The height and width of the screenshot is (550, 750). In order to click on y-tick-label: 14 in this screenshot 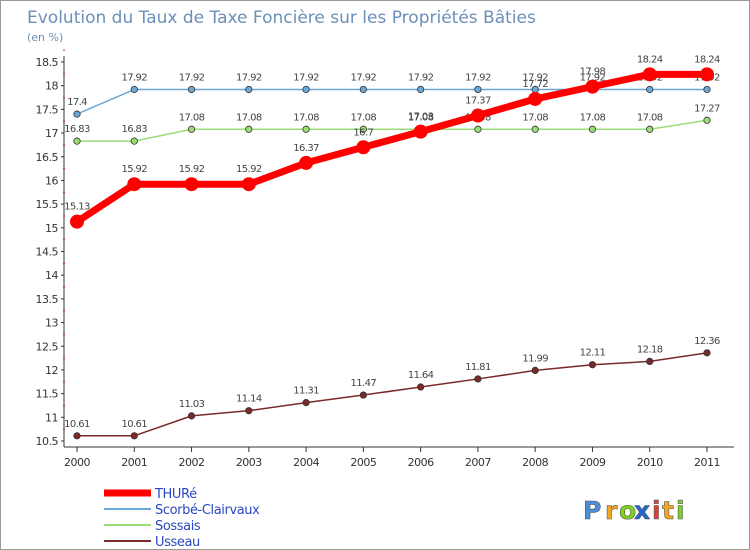, I will do `click(51, 275)`.